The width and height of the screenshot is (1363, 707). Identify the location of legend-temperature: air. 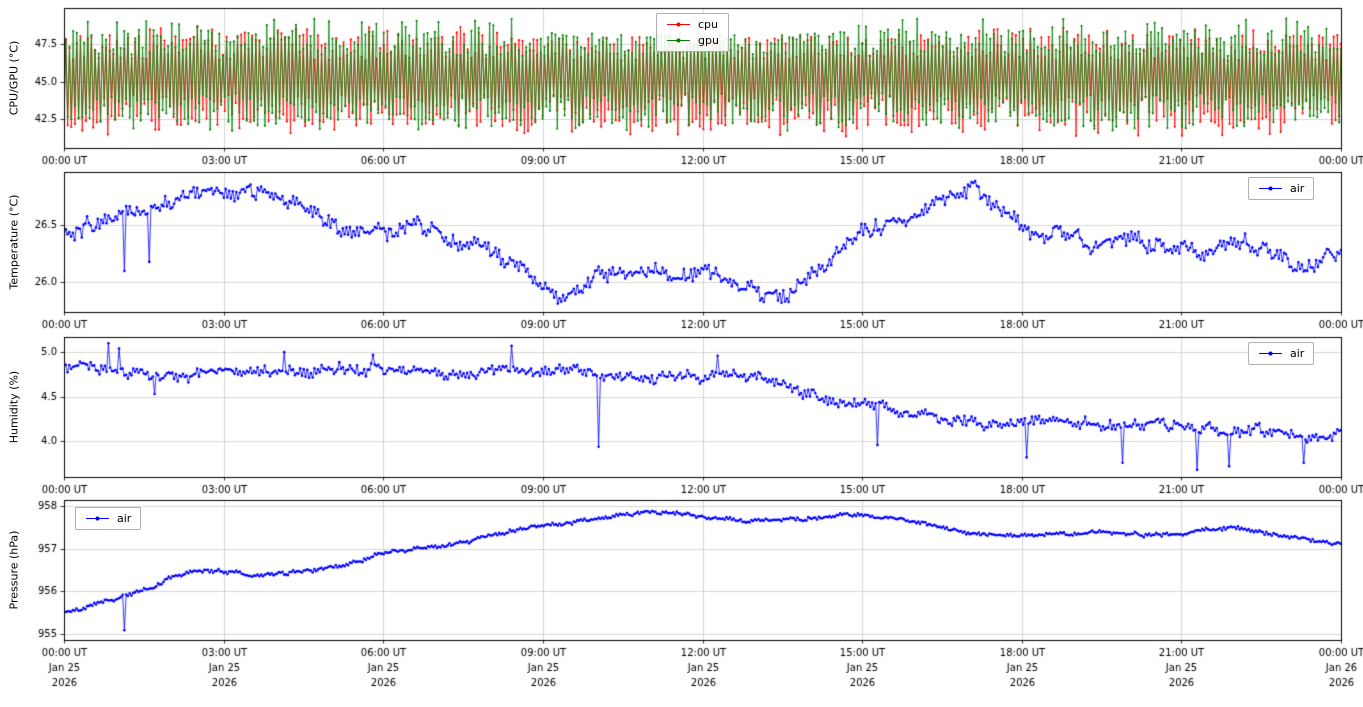
(1281, 188).